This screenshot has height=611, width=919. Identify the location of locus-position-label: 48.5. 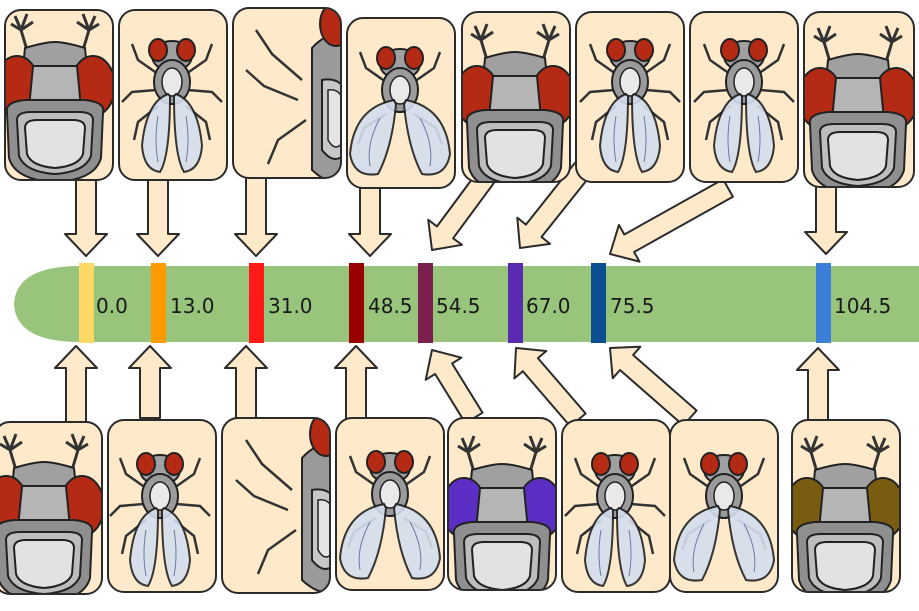
(390, 306).